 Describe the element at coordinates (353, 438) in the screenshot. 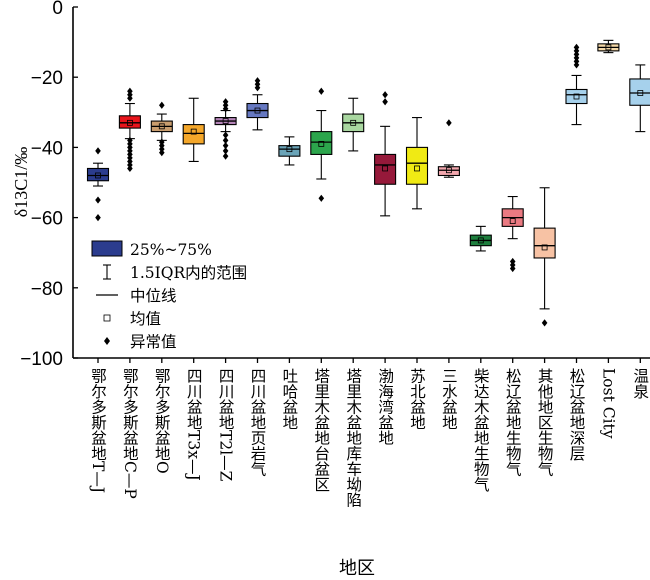

I see `x-tick-label: 塔里木盆地库车坳陷` at that location.